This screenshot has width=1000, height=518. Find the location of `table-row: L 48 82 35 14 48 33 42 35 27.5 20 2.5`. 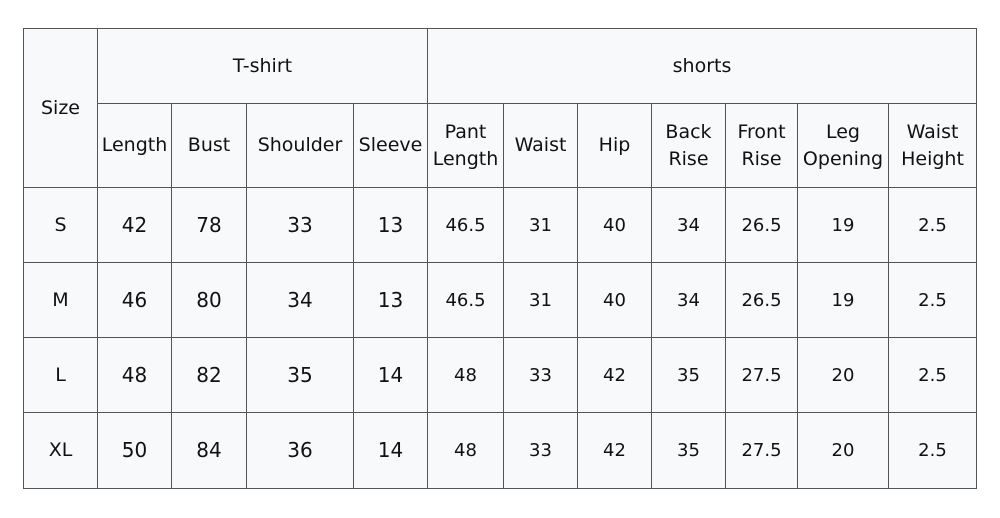

table-row: L 48 82 35 14 48 33 42 35 27.5 20 2.5 is located at coordinates (500, 375).